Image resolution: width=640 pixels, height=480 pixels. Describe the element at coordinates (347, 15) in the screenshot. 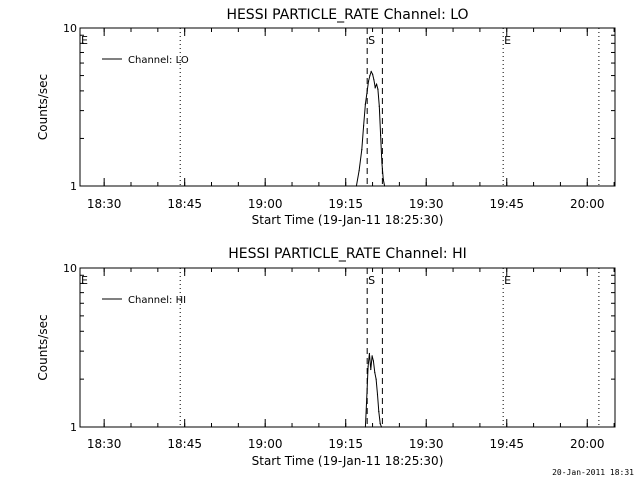

I see `chart-title: HESSI PARTICLE_RATE Channel: LO` at that location.